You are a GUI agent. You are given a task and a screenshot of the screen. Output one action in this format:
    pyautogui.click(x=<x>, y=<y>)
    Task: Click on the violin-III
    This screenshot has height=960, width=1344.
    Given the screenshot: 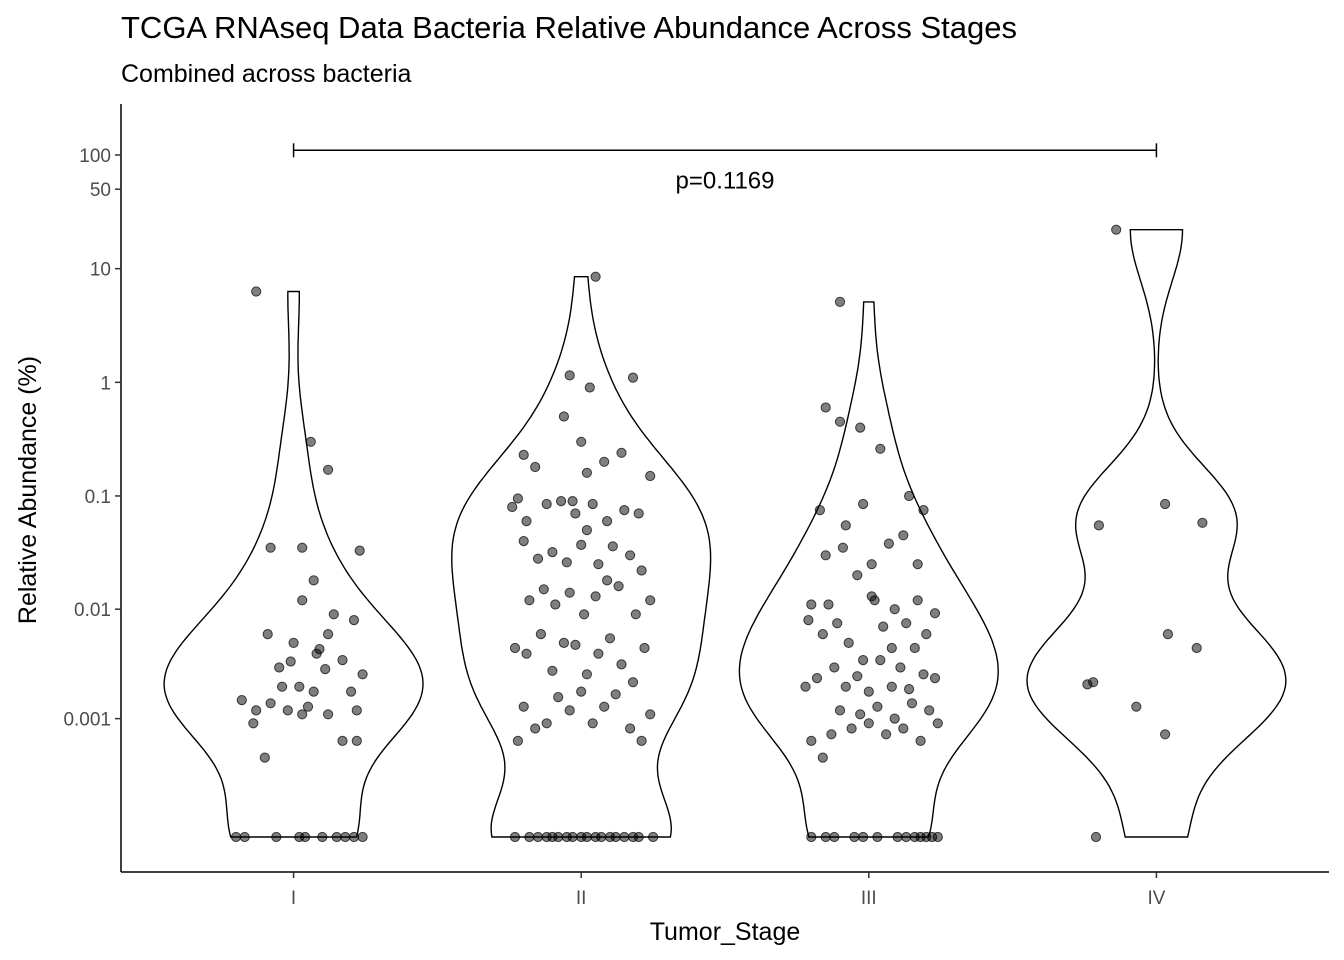 What is the action you would take?
    pyautogui.click(x=868, y=569)
    